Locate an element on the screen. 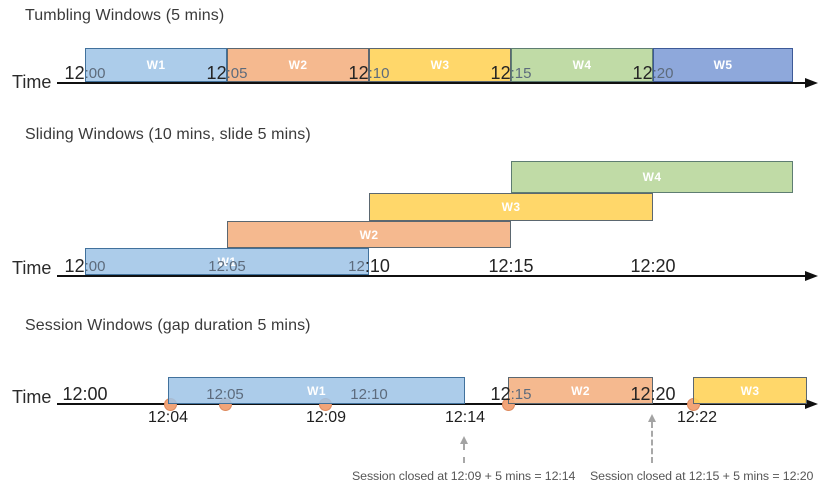 This screenshot has width=829, height=498. event-time-label: 12:22 is located at coordinates (697, 417).